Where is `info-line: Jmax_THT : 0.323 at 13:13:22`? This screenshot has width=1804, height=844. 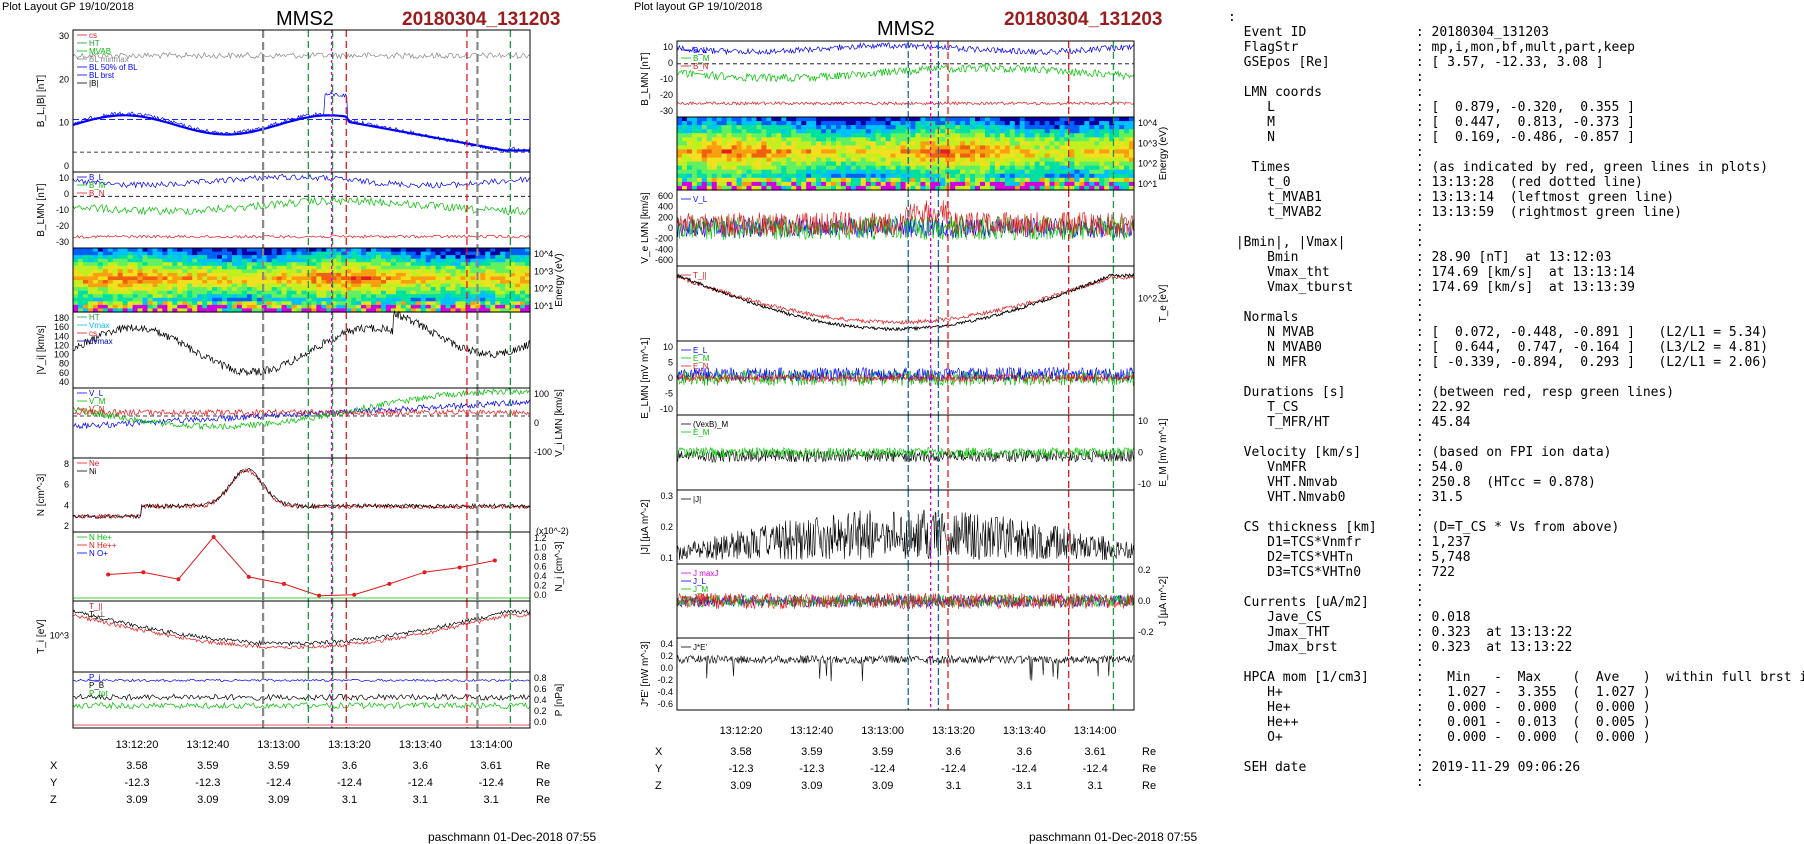 info-line: Jmax_THT : 0.323 at 13:13:22 is located at coordinates (1400, 632).